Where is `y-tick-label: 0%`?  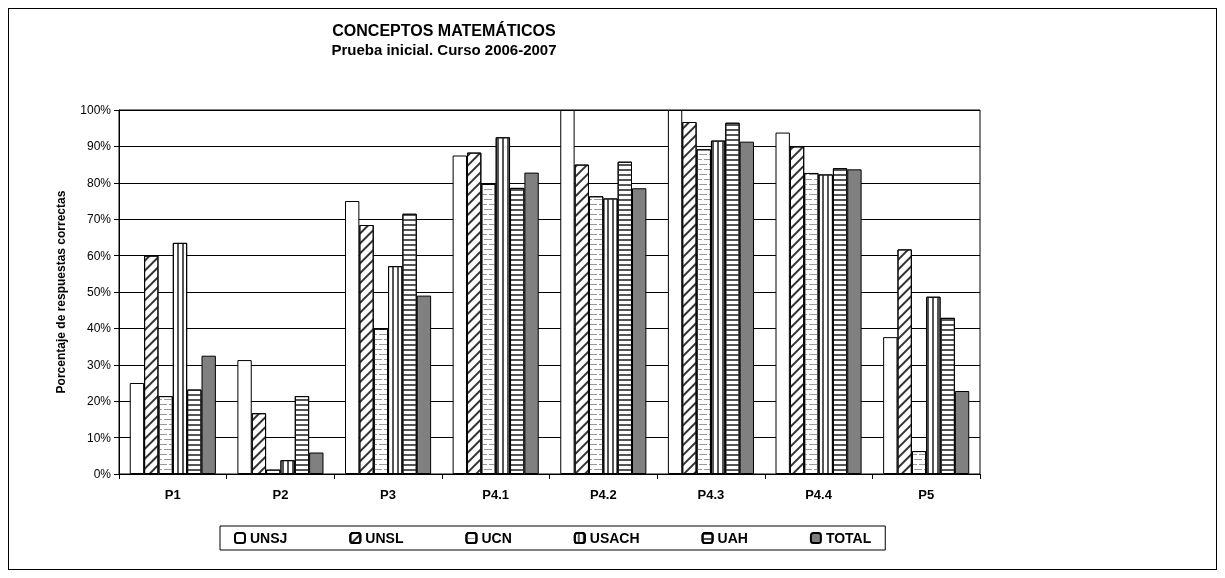 y-tick-label: 0% is located at coordinates (102, 474).